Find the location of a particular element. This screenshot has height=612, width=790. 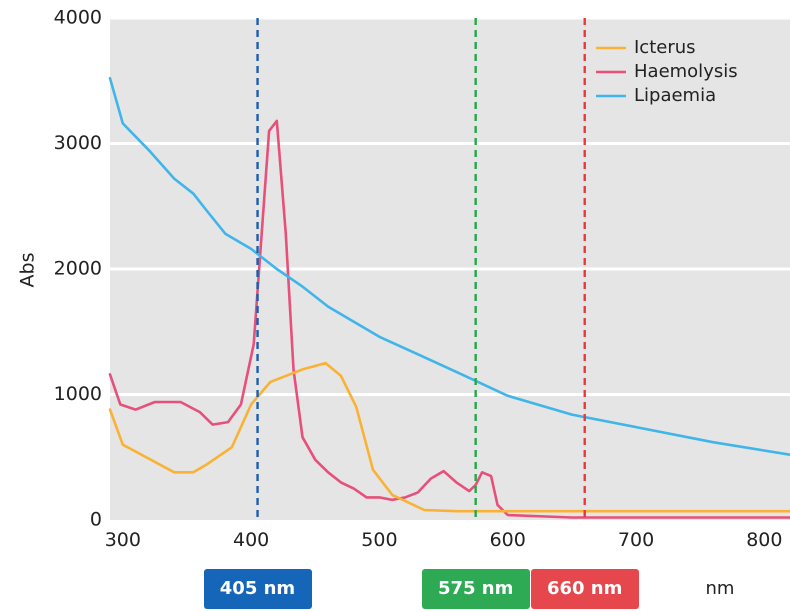

legend: Icterus Haemolysis Lipaemia is located at coordinates (667, 71).